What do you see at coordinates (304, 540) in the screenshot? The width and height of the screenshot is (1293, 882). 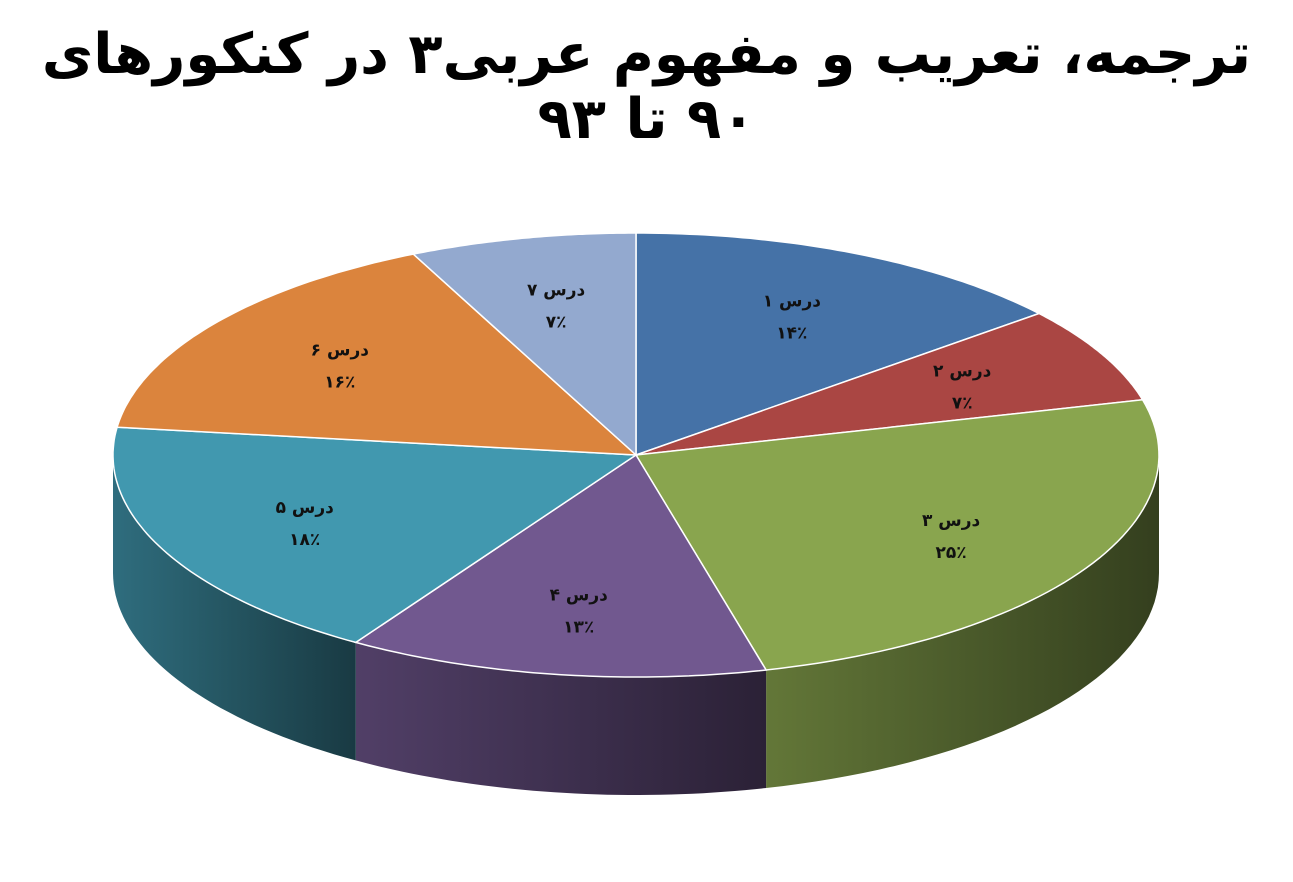 I see `slice-value-label: ۱۸٪` at bounding box center [304, 540].